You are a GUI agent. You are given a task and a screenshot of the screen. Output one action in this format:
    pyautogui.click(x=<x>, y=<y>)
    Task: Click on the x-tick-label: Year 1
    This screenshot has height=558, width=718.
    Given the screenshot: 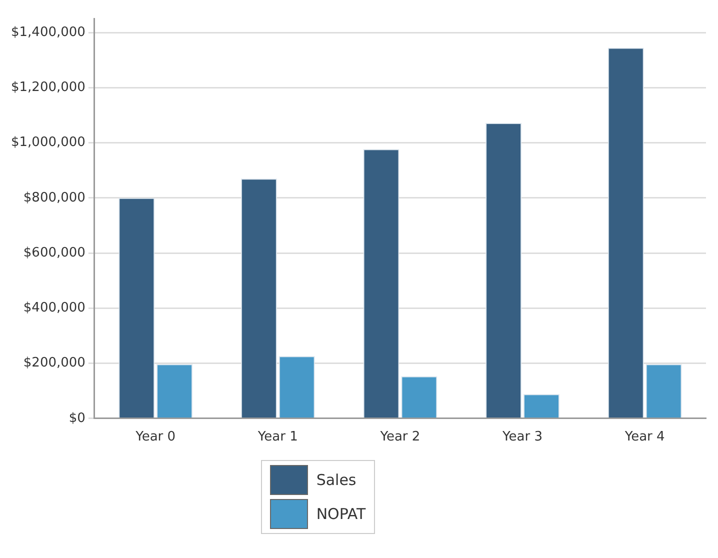 What is the action you would take?
    pyautogui.click(x=277, y=437)
    